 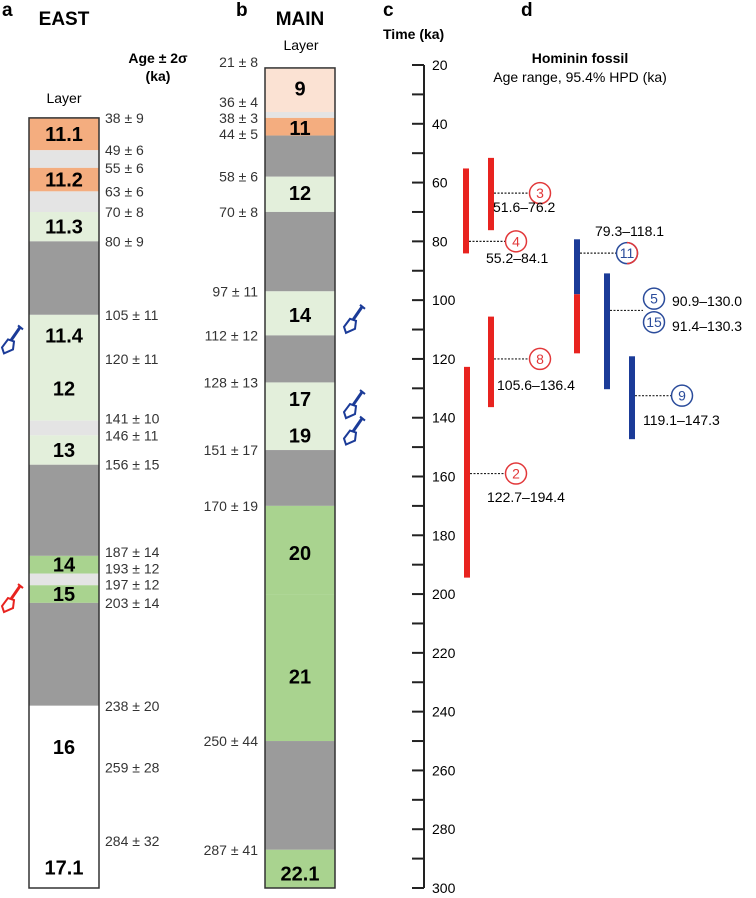 What do you see at coordinates (132, 359) in the screenshot?
I see `east-age-label: 120 ± 11` at bounding box center [132, 359].